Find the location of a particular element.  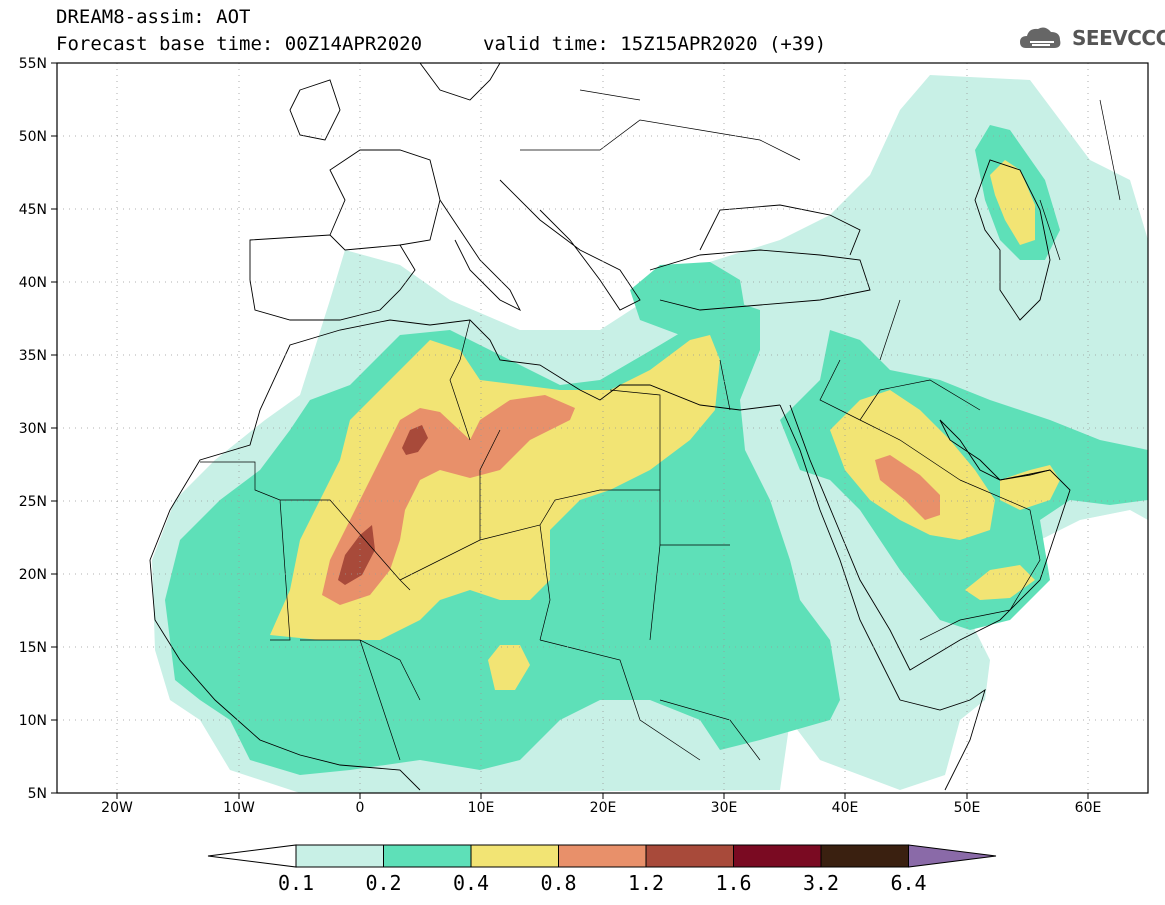

colorbar-swatch-0.4 is located at coordinates (514, 856).